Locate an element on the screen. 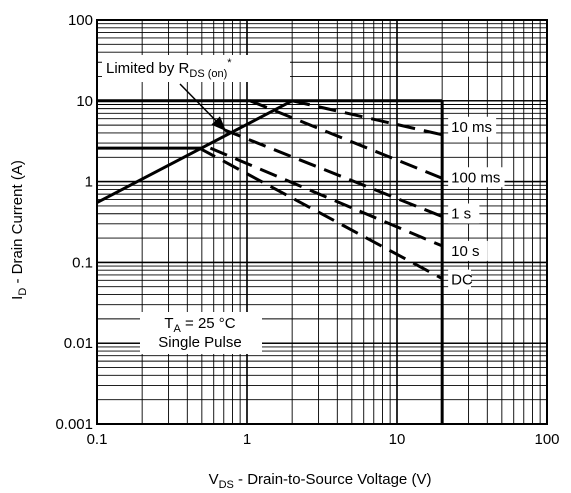 The width and height of the screenshot is (571, 493). x-tick-label: 100 is located at coordinates (546, 439).